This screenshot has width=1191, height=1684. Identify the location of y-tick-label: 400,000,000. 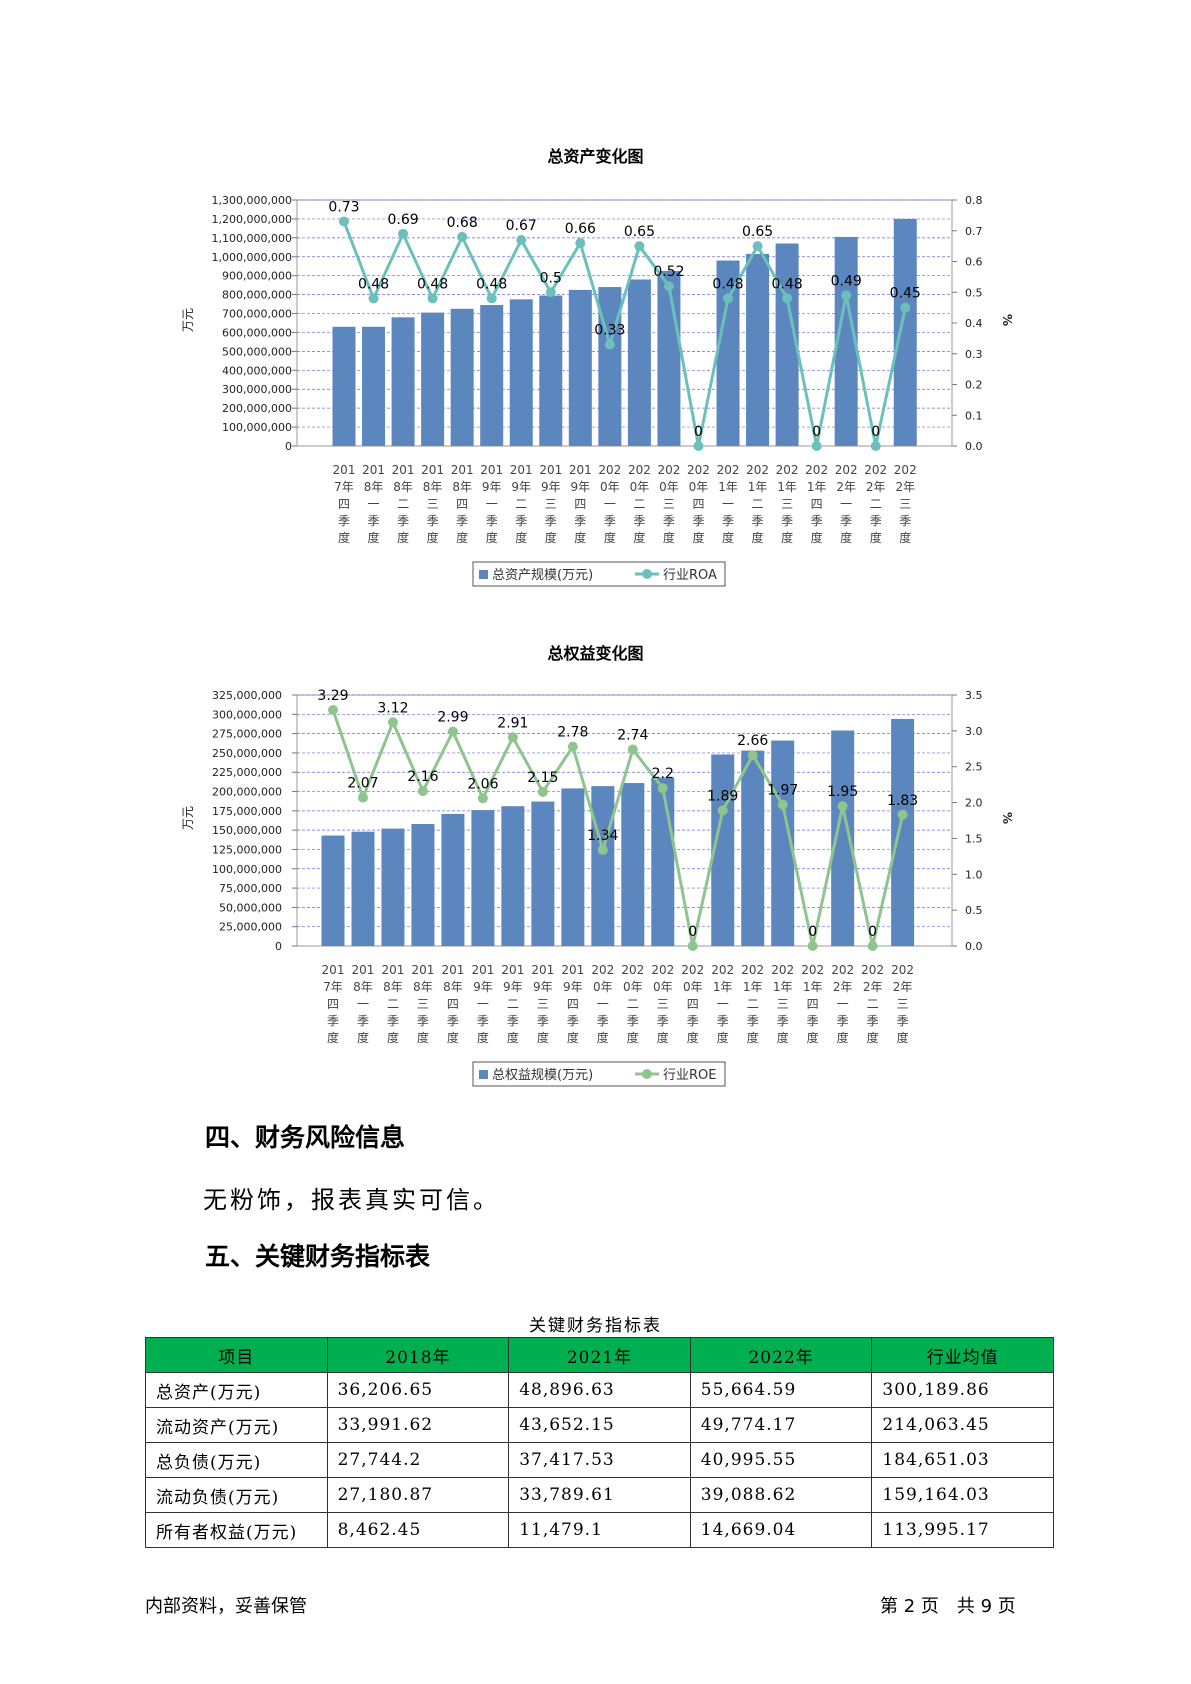
(257, 370).